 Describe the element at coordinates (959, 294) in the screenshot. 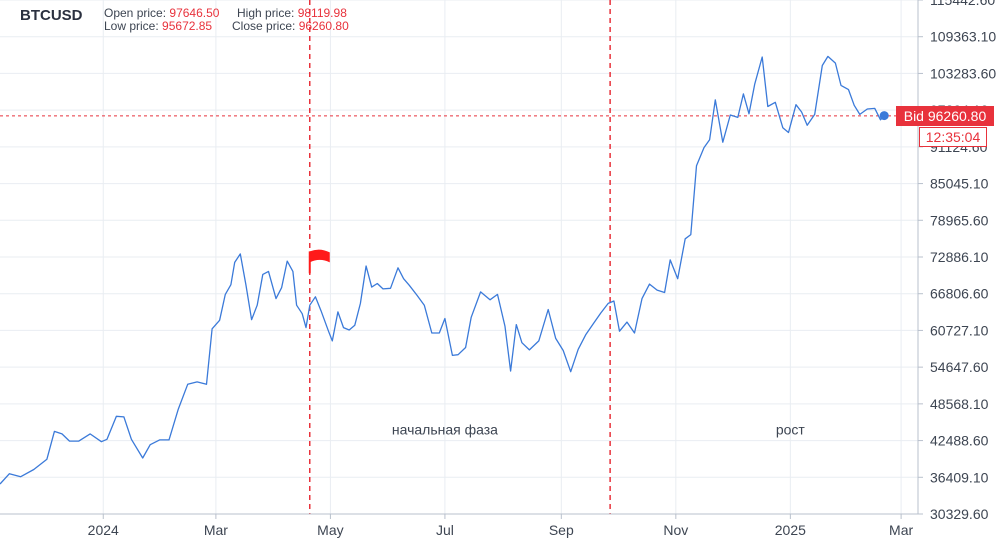

I see `y-tick-label: 66806.60` at that location.